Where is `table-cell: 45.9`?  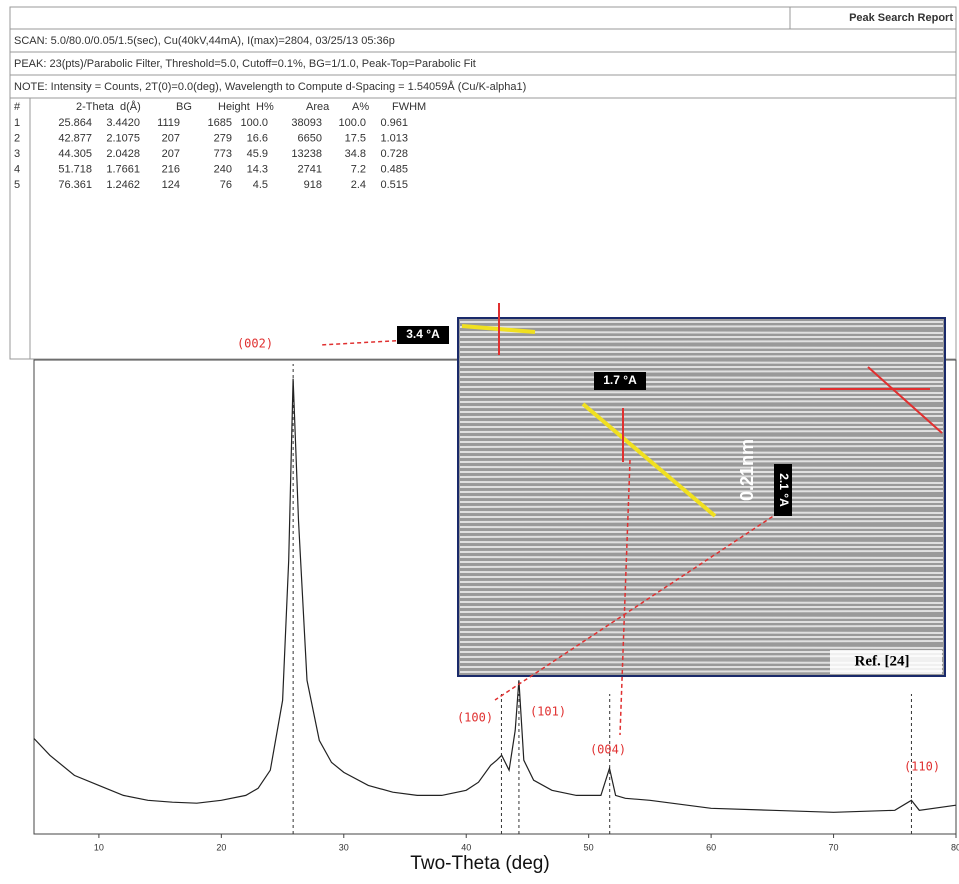 table-cell: 45.9 is located at coordinates (257, 154).